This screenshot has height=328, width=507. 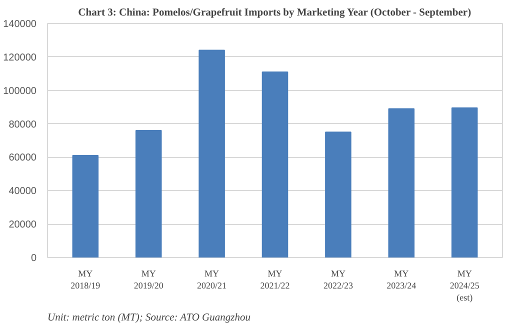 I want to click on x-tick-label: MY 2021/22, so click(x=275, y=279).